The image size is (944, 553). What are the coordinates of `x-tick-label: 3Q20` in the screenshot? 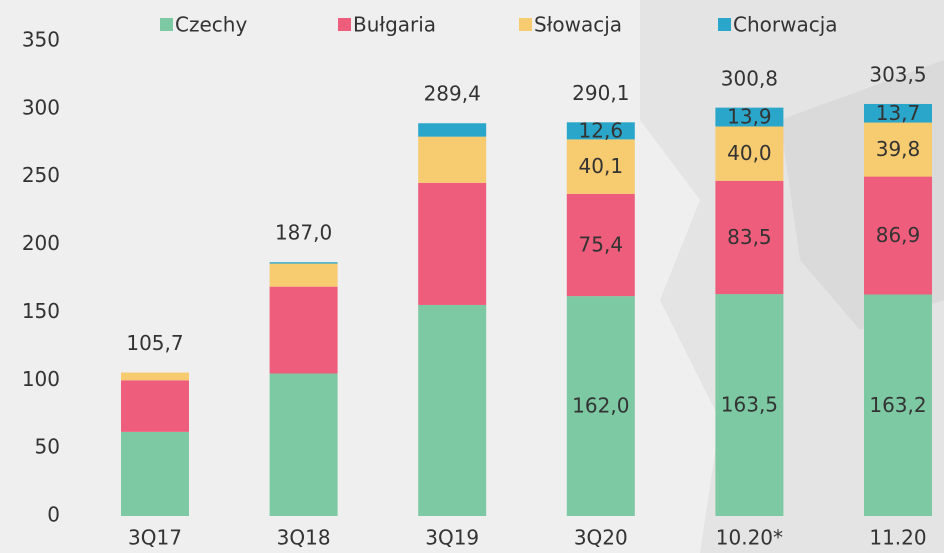 It's located at (601, 538).